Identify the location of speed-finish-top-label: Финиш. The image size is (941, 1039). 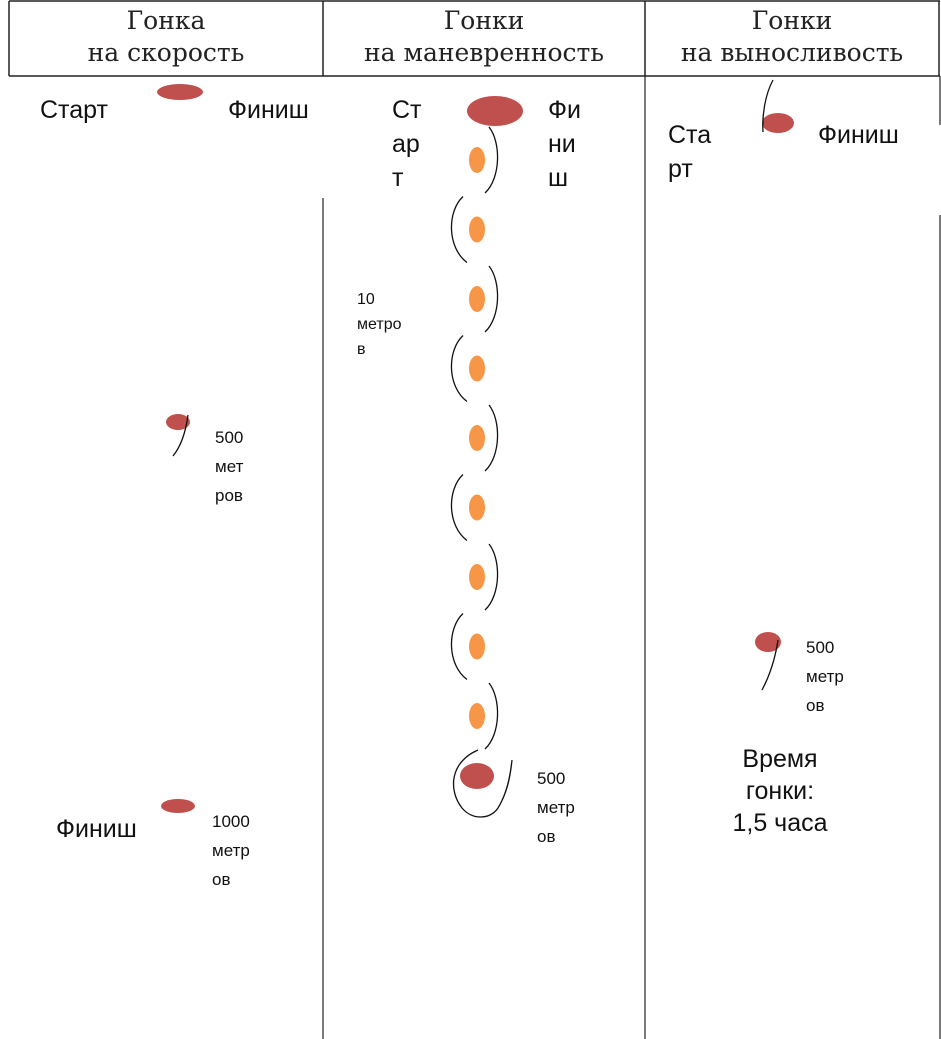
(268, 110).